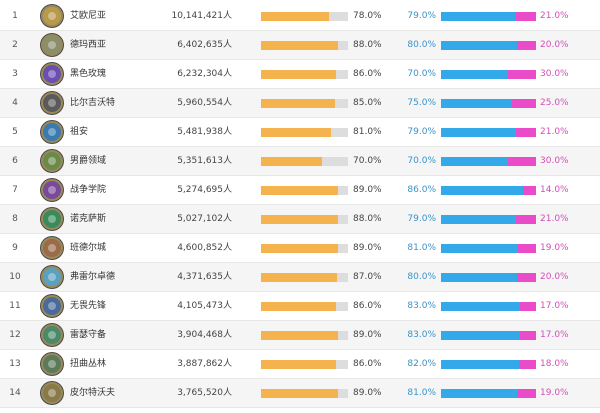 The width and height of the screenshot is (600, 413). What do you see at coordinates (204, 190) in the screenshot?
I see `player-population: 5,274,695人` at bounding box center [204, 190].